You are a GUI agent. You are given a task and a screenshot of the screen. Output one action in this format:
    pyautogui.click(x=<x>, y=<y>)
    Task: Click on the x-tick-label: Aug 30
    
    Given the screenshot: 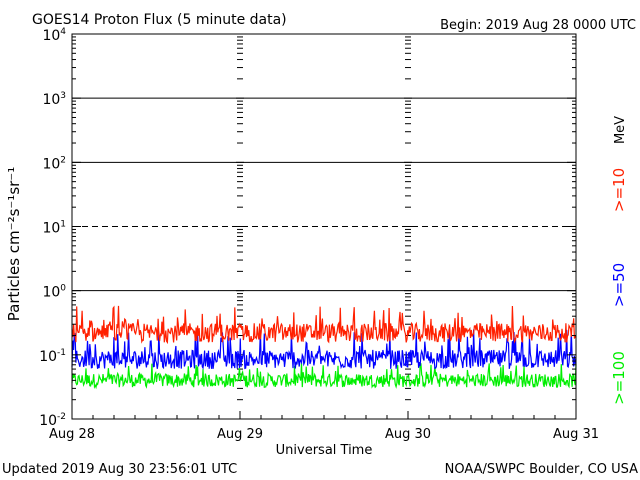 What is the action you would take?
    pyautogui.click(x=408, y=434)
    